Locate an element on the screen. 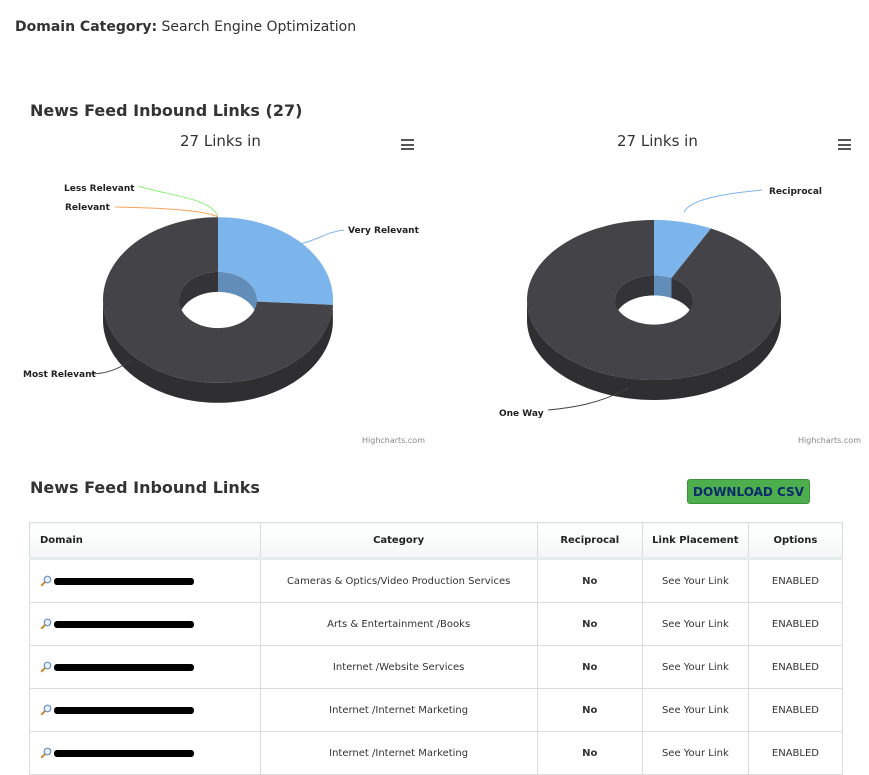 The image size is (869, 775). pie-data-label: Less Relevant is located at coordinates (99, 189).